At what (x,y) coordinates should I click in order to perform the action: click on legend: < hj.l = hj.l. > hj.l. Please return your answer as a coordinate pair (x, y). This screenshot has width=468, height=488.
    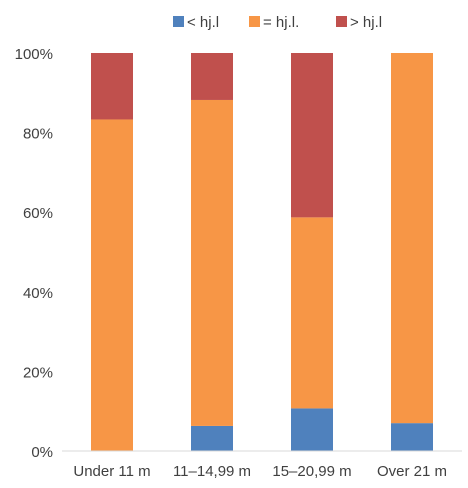
    Looking at the image, I should click on (277, 22).